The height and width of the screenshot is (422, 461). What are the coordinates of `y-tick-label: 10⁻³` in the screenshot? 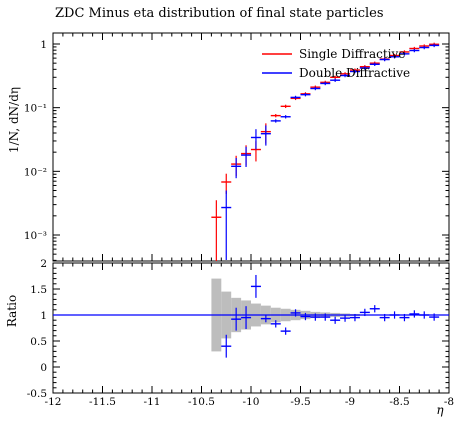 It's located at (35, 236).